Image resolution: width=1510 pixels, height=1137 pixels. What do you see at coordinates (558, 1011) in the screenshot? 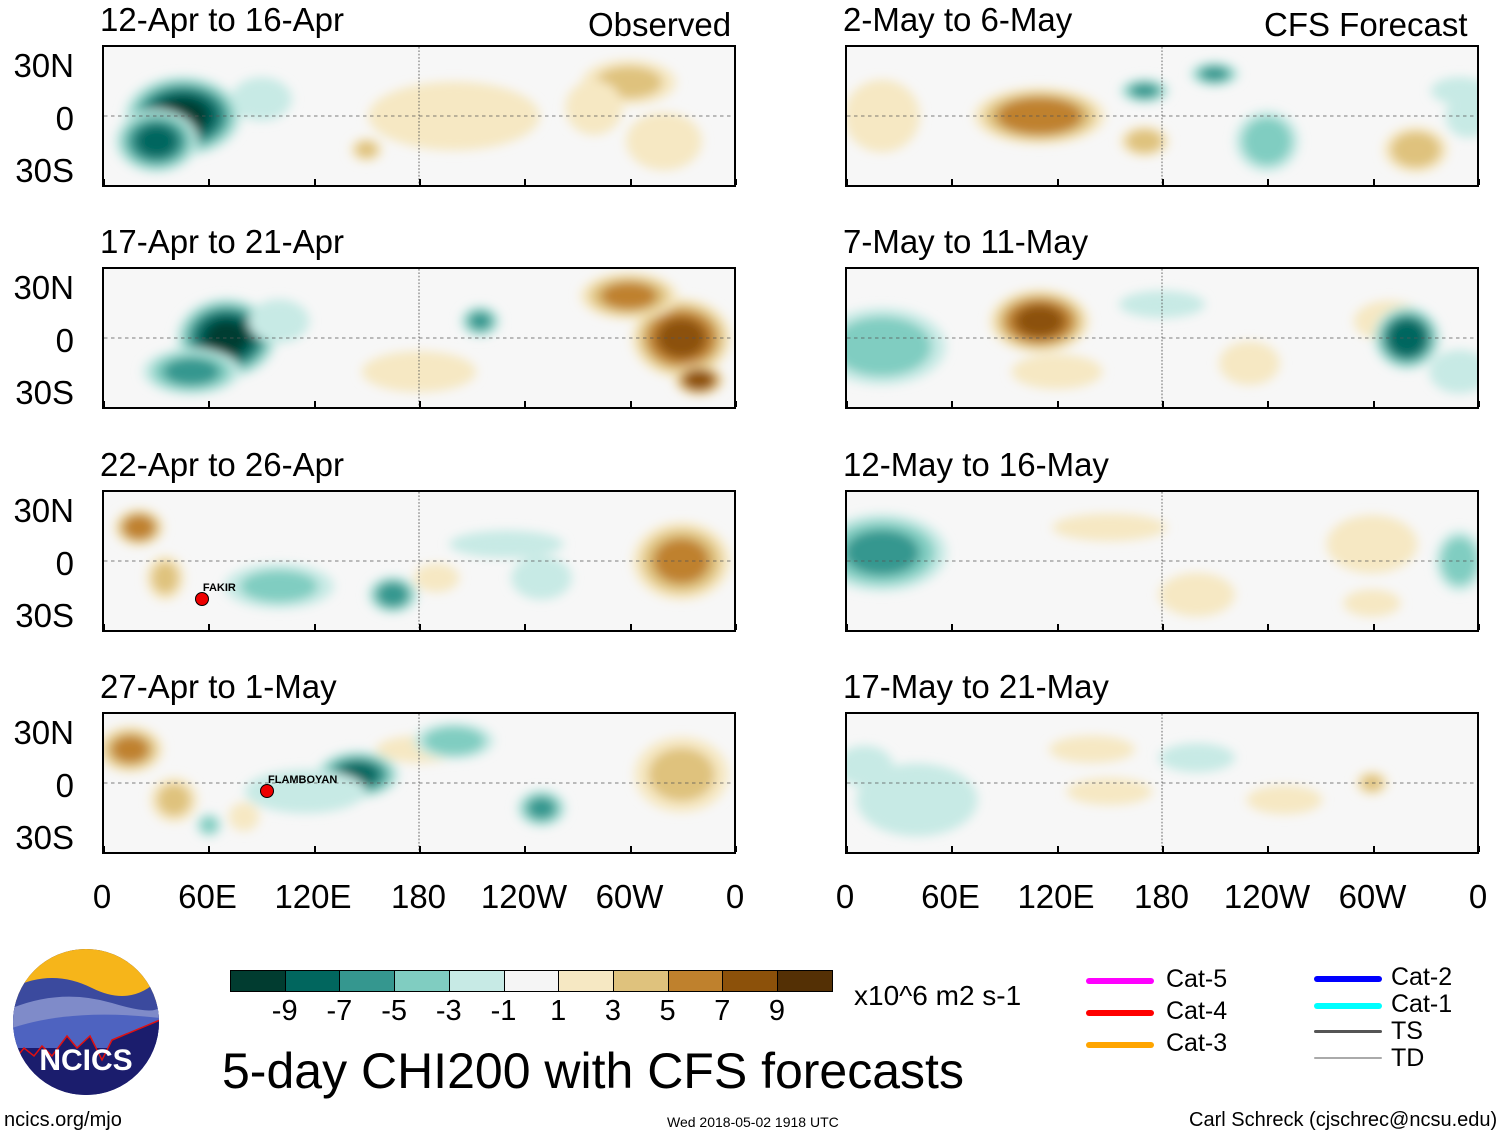
I see `colorbar-label: 1` at bounding box center [558, 1011].